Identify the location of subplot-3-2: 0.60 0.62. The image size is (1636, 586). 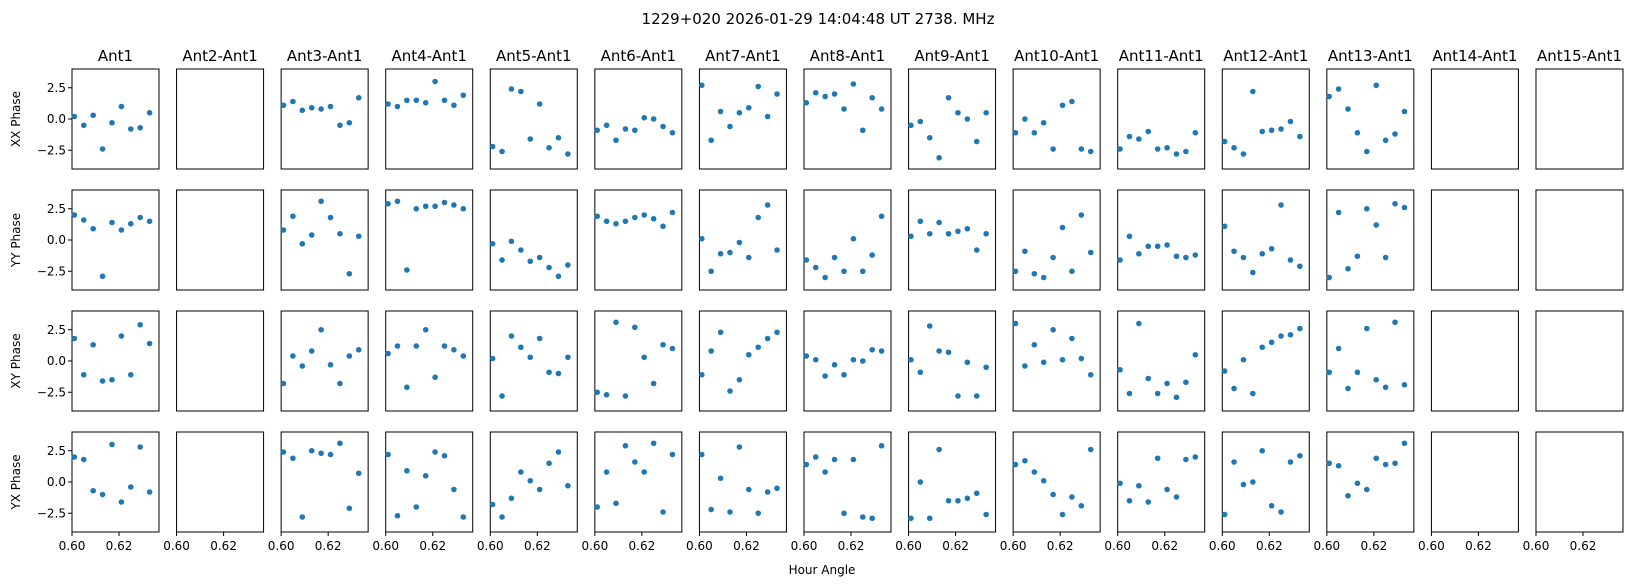
(318, 492).